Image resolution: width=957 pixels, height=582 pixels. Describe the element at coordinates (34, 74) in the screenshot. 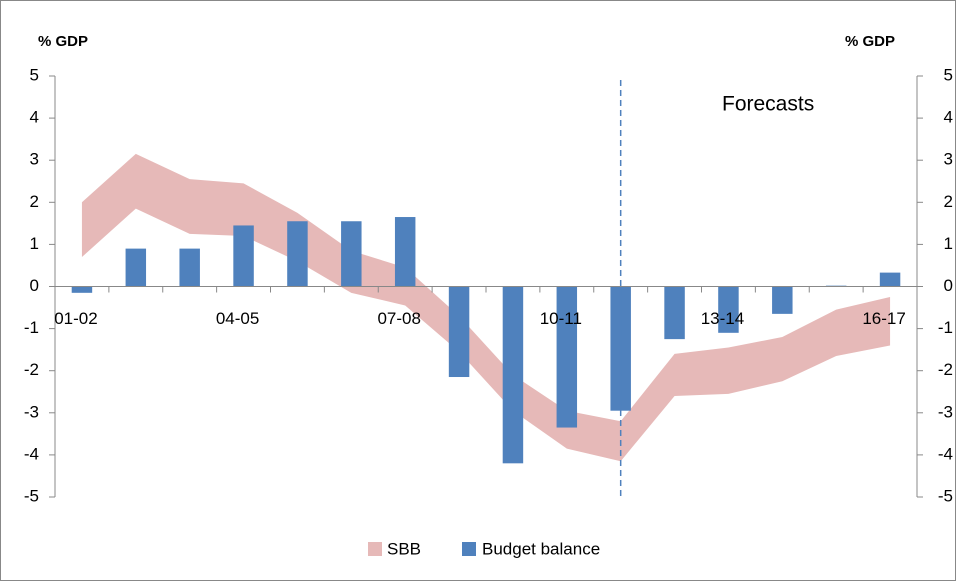

I see `y-tick-label: 5` at that location.